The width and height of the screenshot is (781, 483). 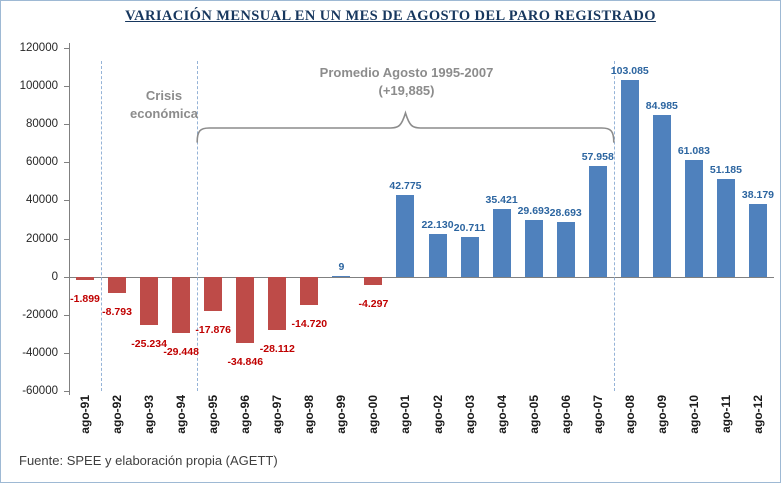 What do you see at coordinates (758, 194) in the screenshot?
I see `bar-value-label: 38.179` at bounding box center [758, 194].